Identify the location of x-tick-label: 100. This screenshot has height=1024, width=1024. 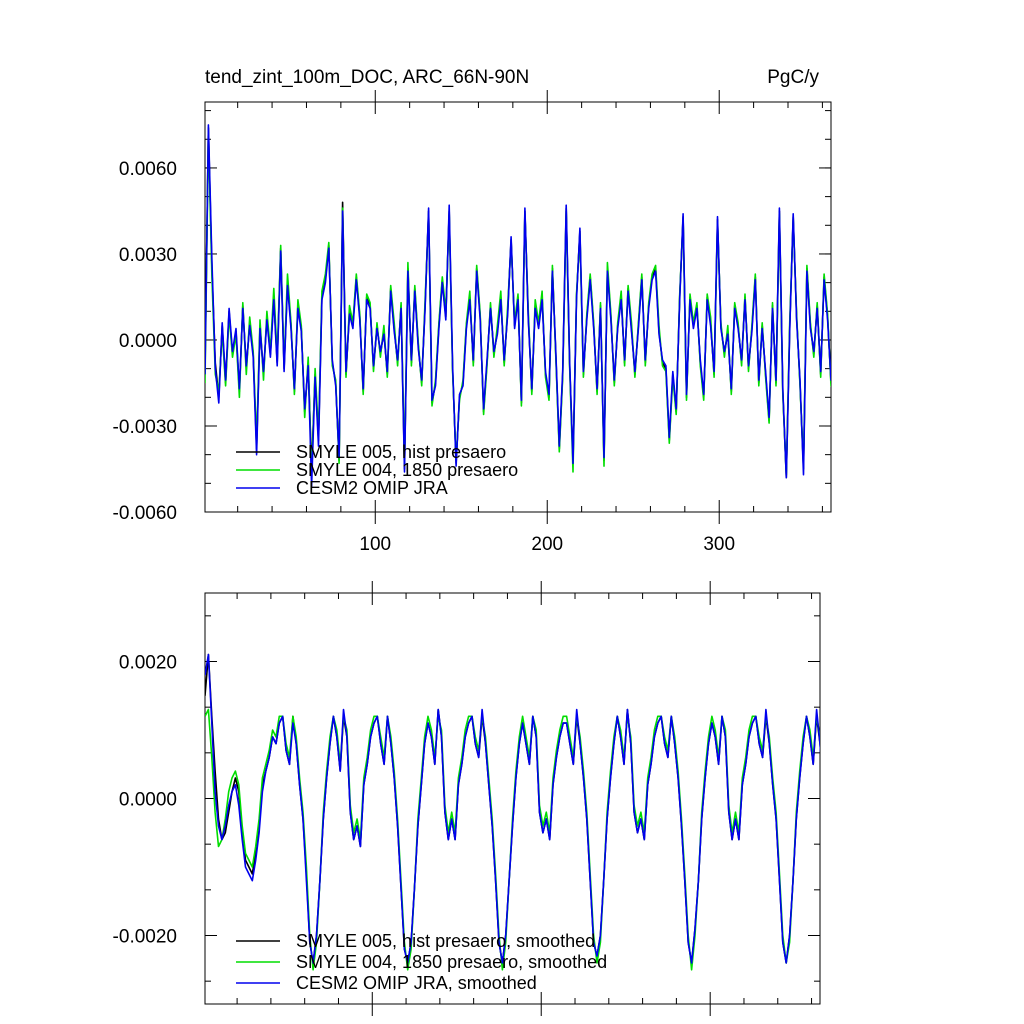
(375, 544).